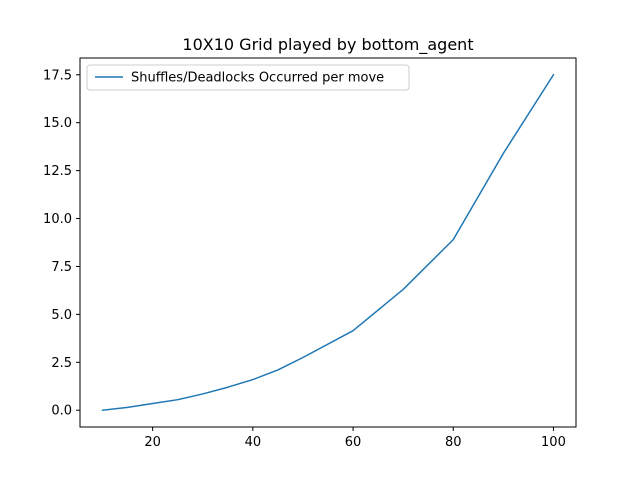 Image resolution: width=640 pixels, height=484 pixels. What do you see at coordinates (57, 219) in the screenshot?
I see `y-tick-label: 10.0` at bounding box center [57, 219].